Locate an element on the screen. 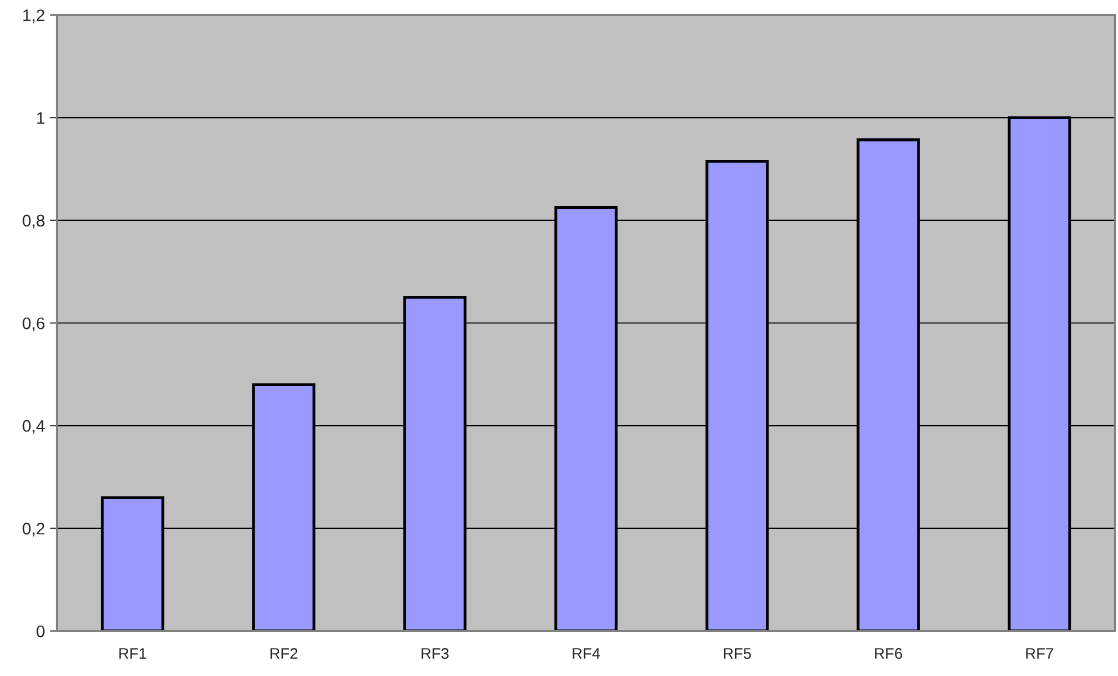  y-tick-label: 0 is located at coordinates (40, 631).